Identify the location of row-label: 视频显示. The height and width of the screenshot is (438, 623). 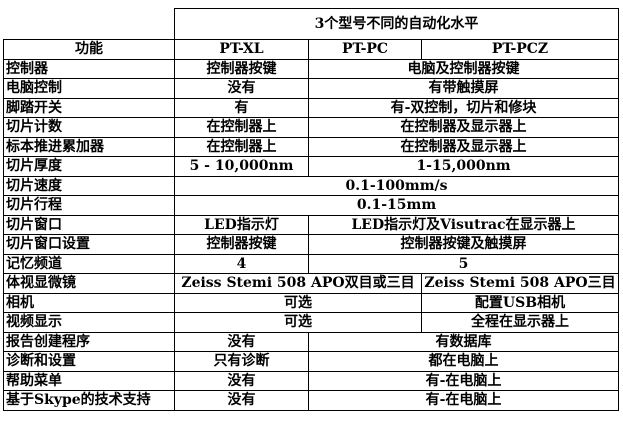
(89, 322).